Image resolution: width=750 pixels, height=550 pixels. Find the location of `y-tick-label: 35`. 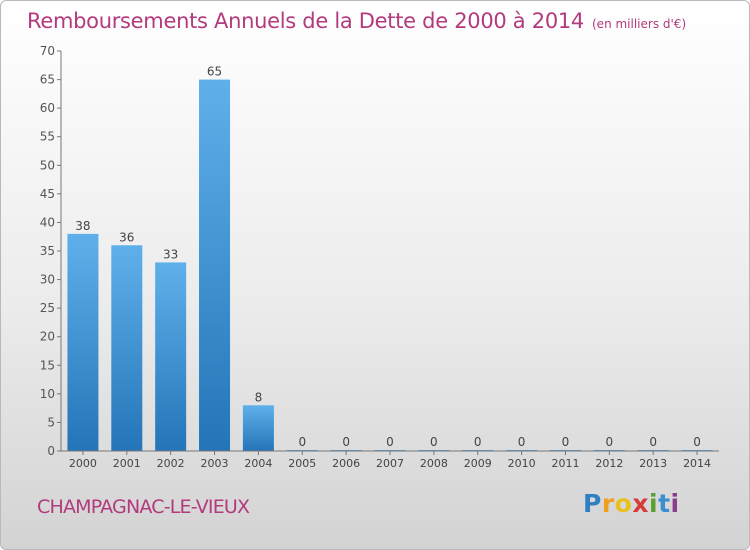

y-tick-label: 35 is located at coordinates (47, 251).